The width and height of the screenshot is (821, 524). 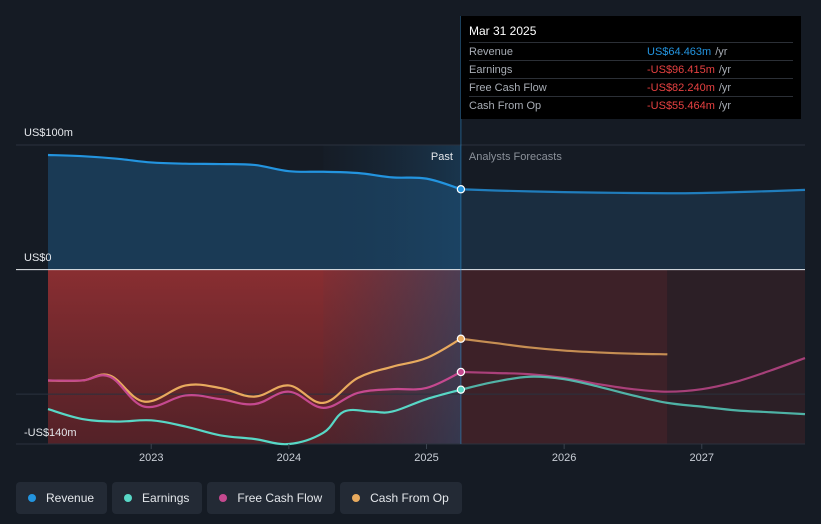 I want to click on free-cash-flow-marker, so click(x=461, y=372).